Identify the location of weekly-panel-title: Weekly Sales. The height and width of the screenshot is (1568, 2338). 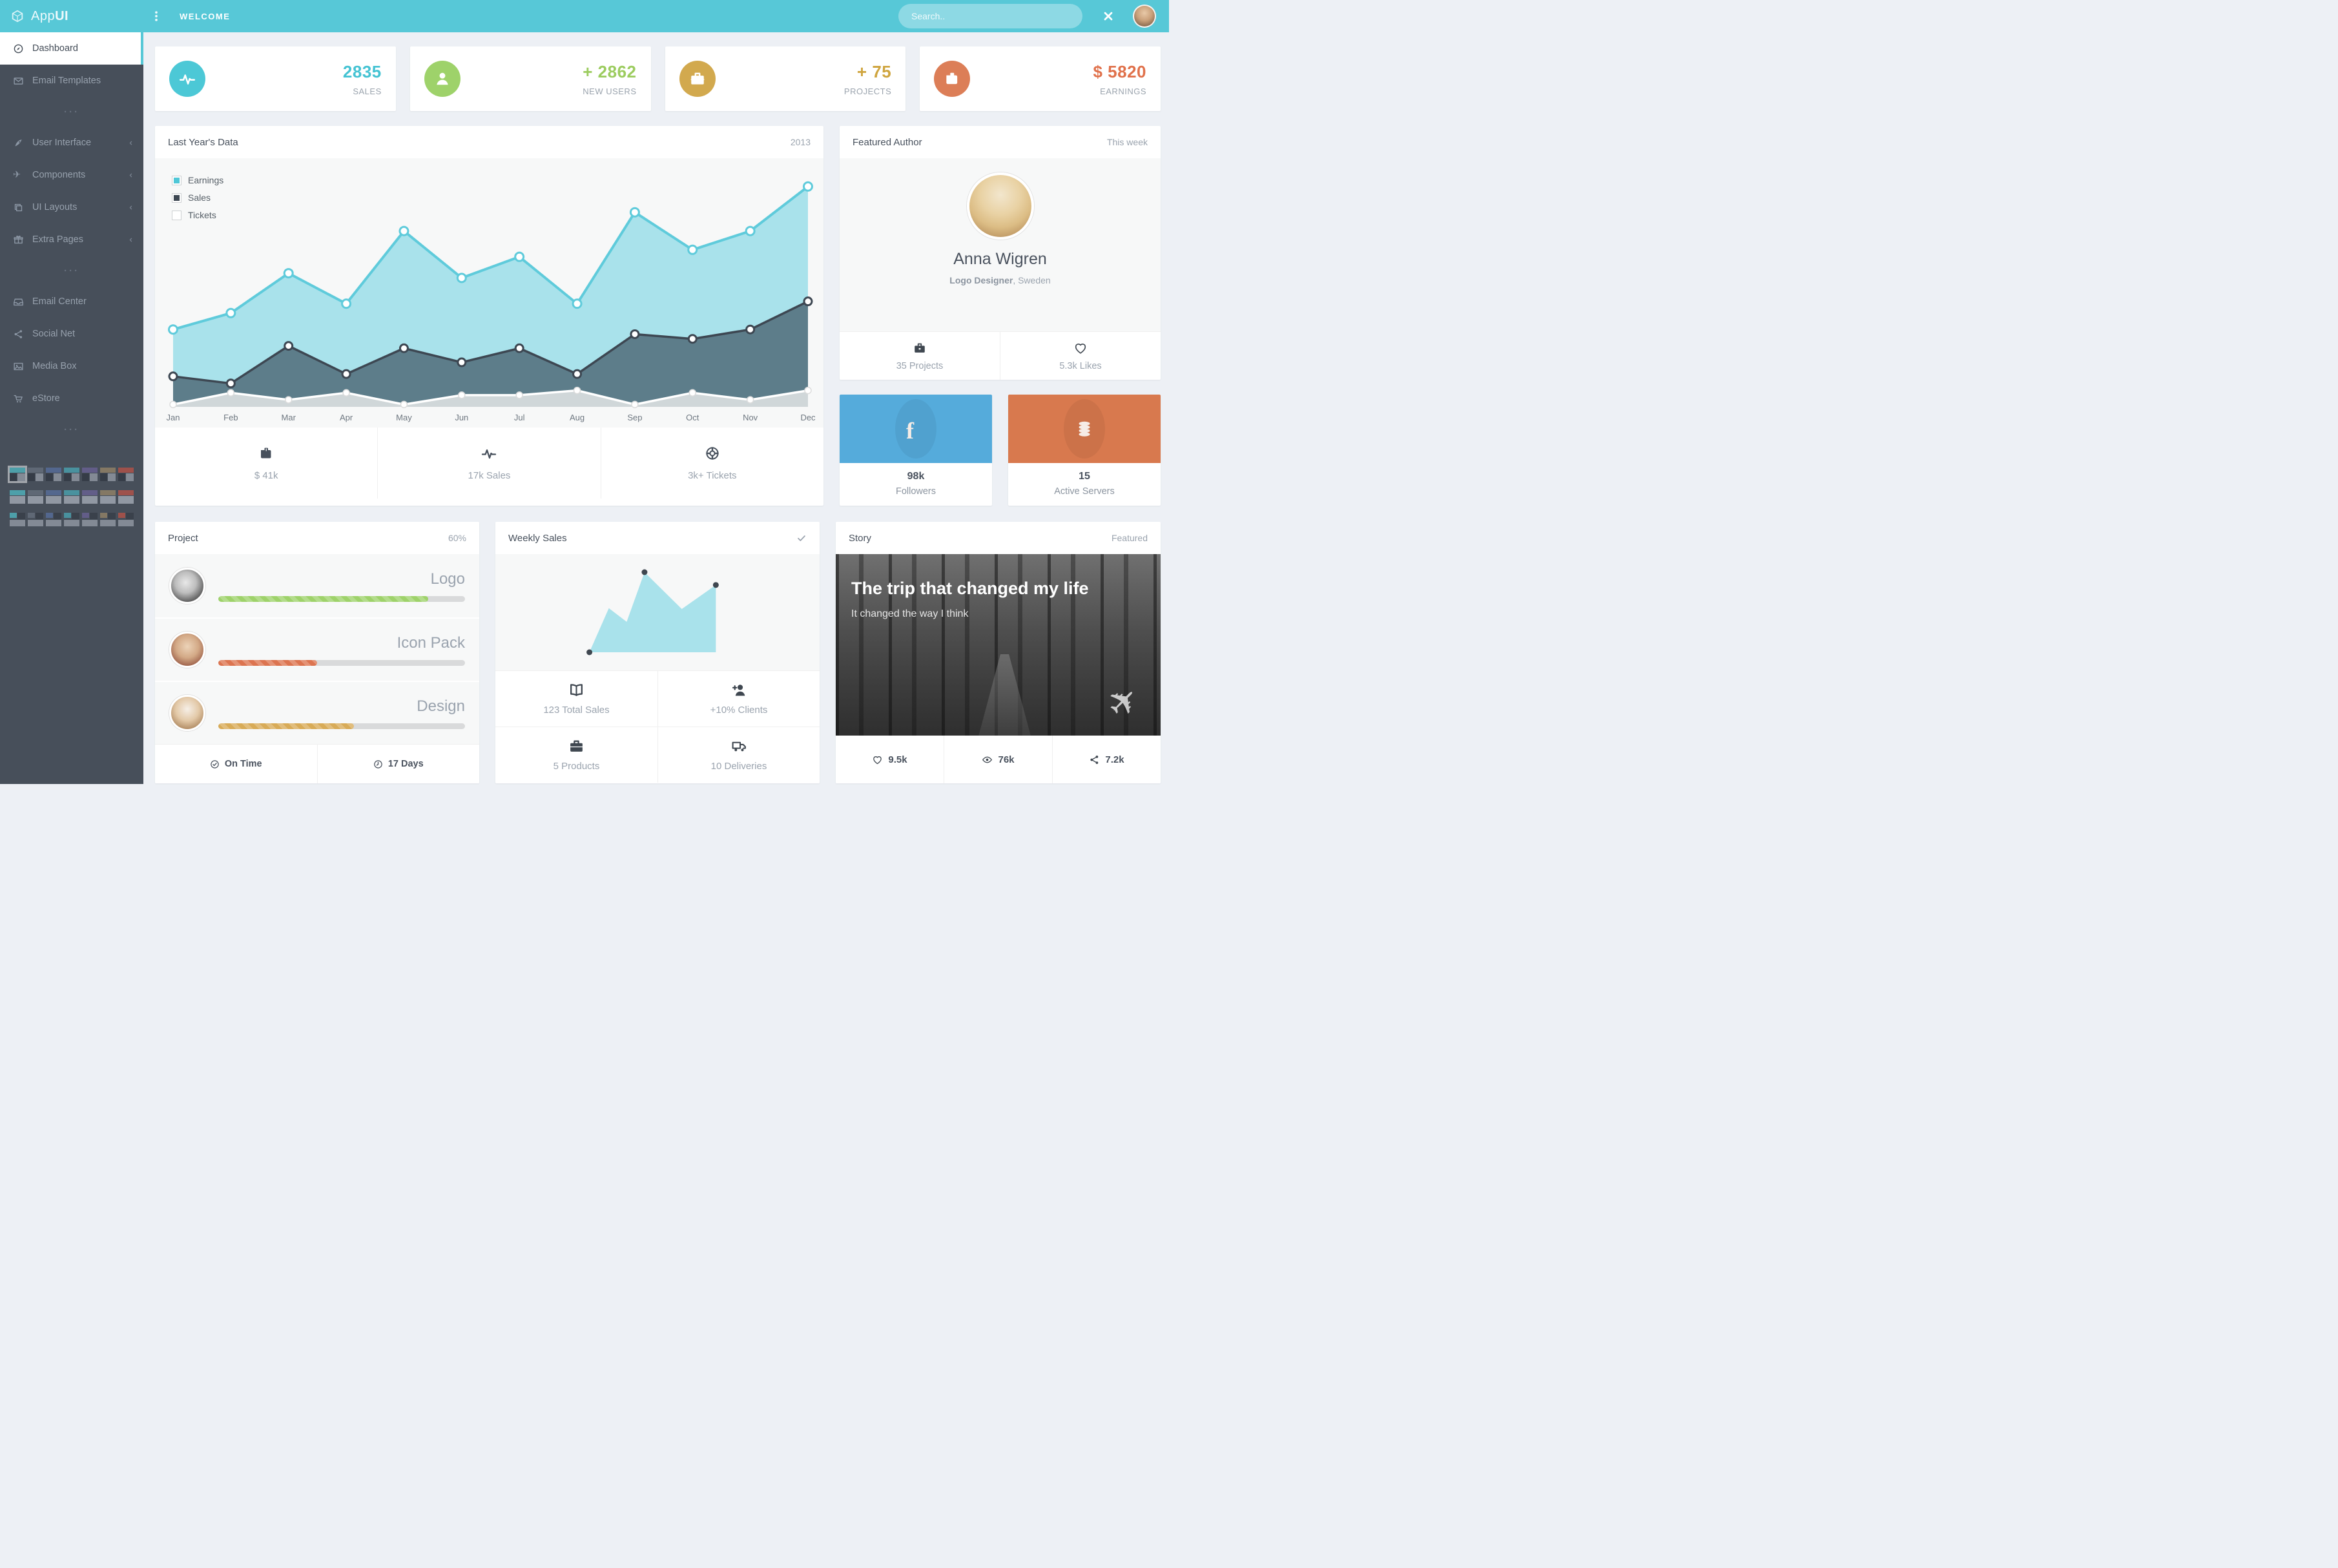
(537, 538).